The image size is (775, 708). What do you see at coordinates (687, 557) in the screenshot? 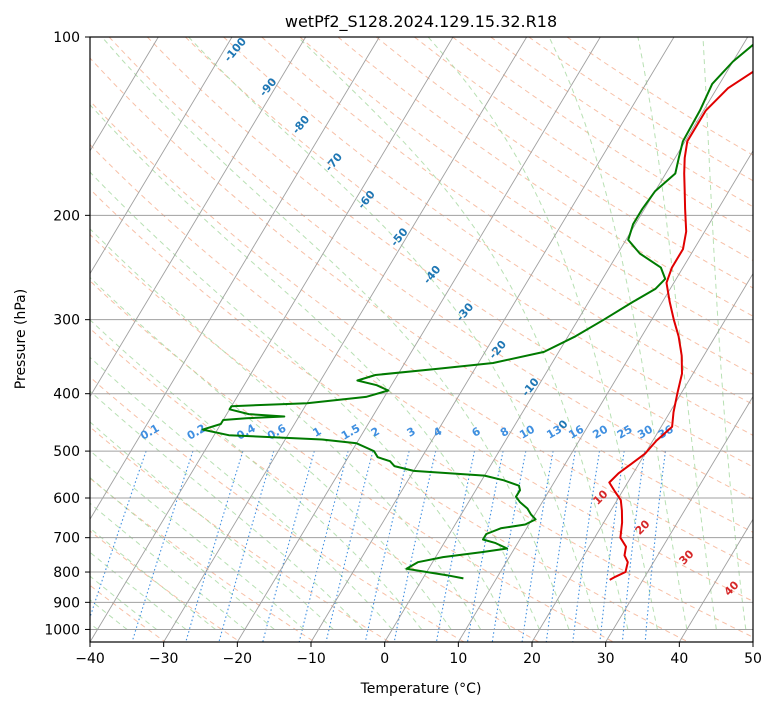
I see `moist-adiabat-label: 30` at bounding box center [687, 557].